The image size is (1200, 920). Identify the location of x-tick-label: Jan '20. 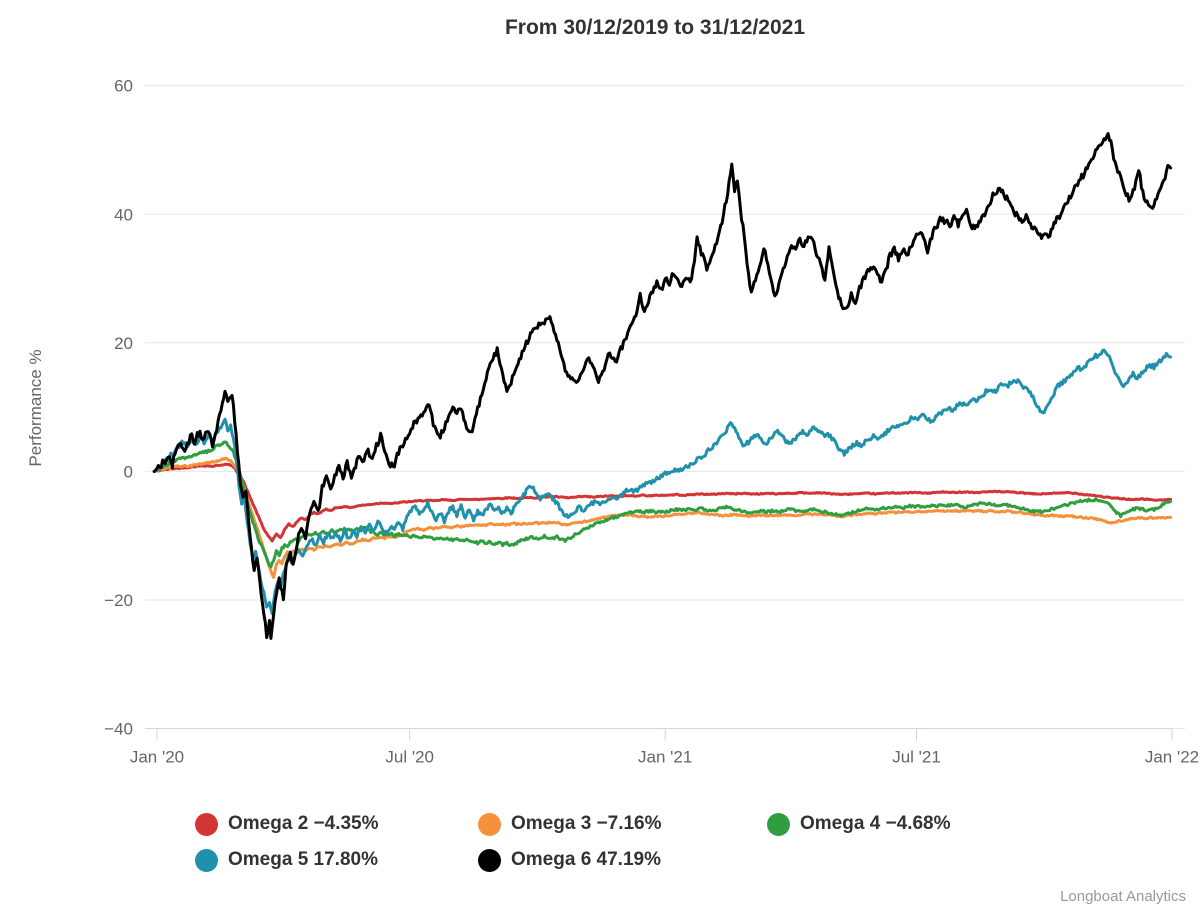
(157, 757).